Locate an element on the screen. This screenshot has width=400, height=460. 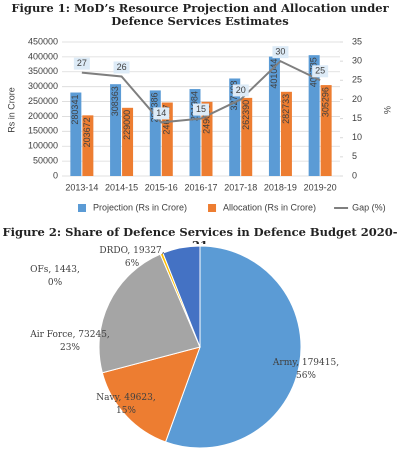
bar-value-label: 249099 is located at coordinates (206, 119).